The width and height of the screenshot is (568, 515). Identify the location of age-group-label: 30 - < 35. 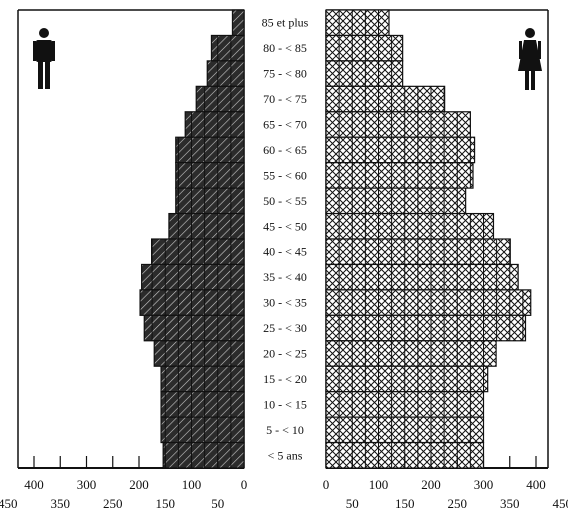
(285, 303).